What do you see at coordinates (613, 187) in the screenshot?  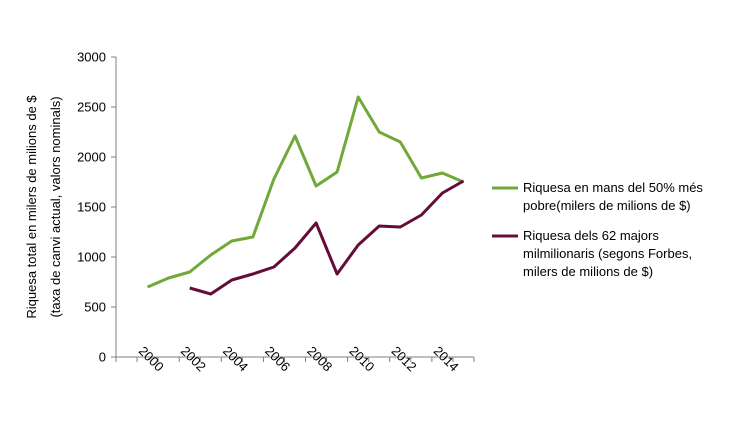 I see `legend-label-1-line-1: Riquesa en mans del 50% més` at bounding box center [613, 187].